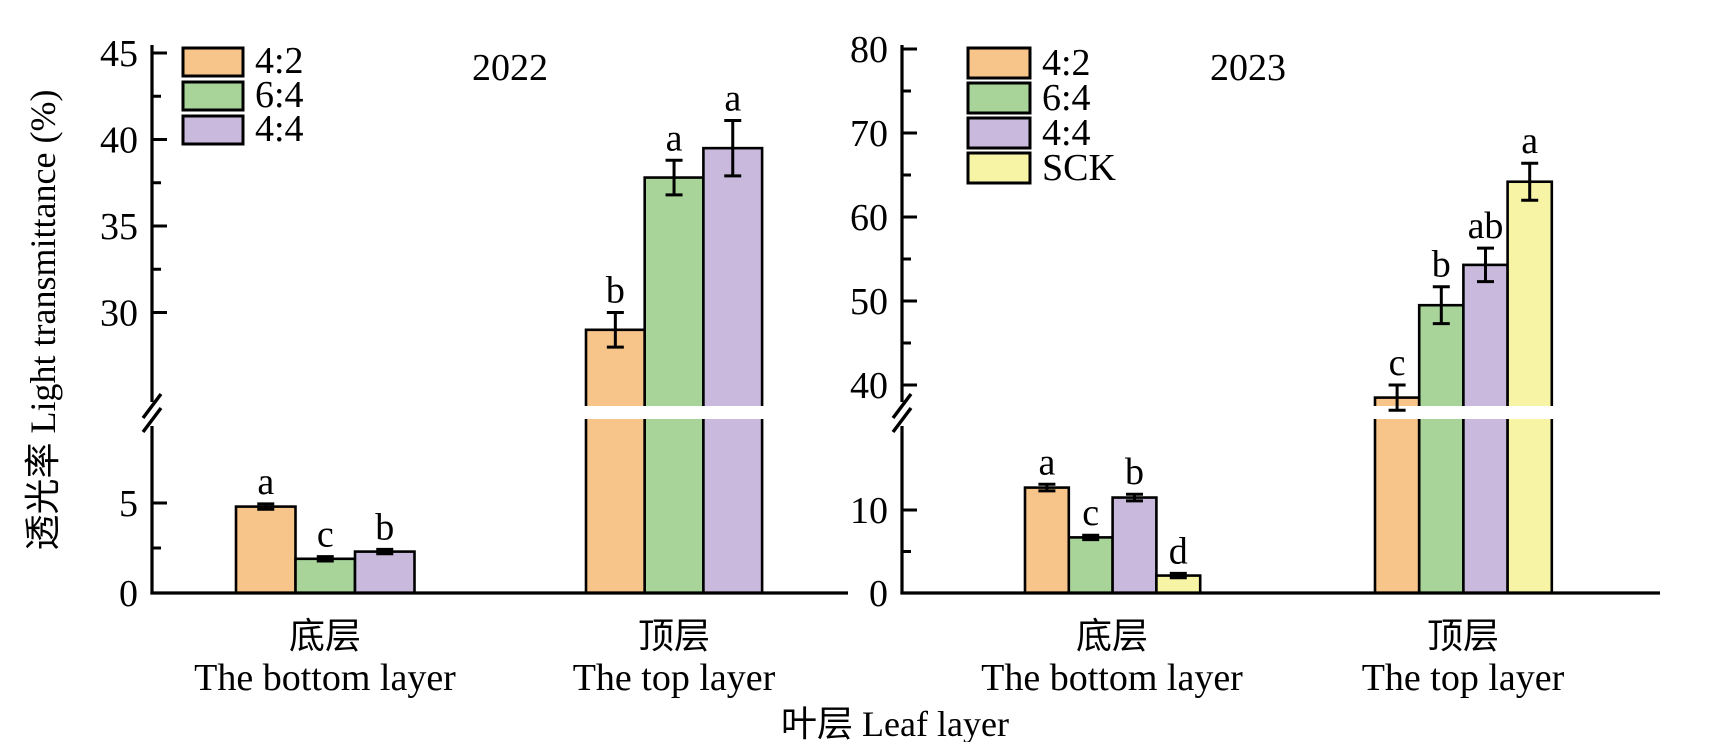 This screenshot has width=1725, height=742. I want to click on significance-letter: ab, so click(1486, 226).